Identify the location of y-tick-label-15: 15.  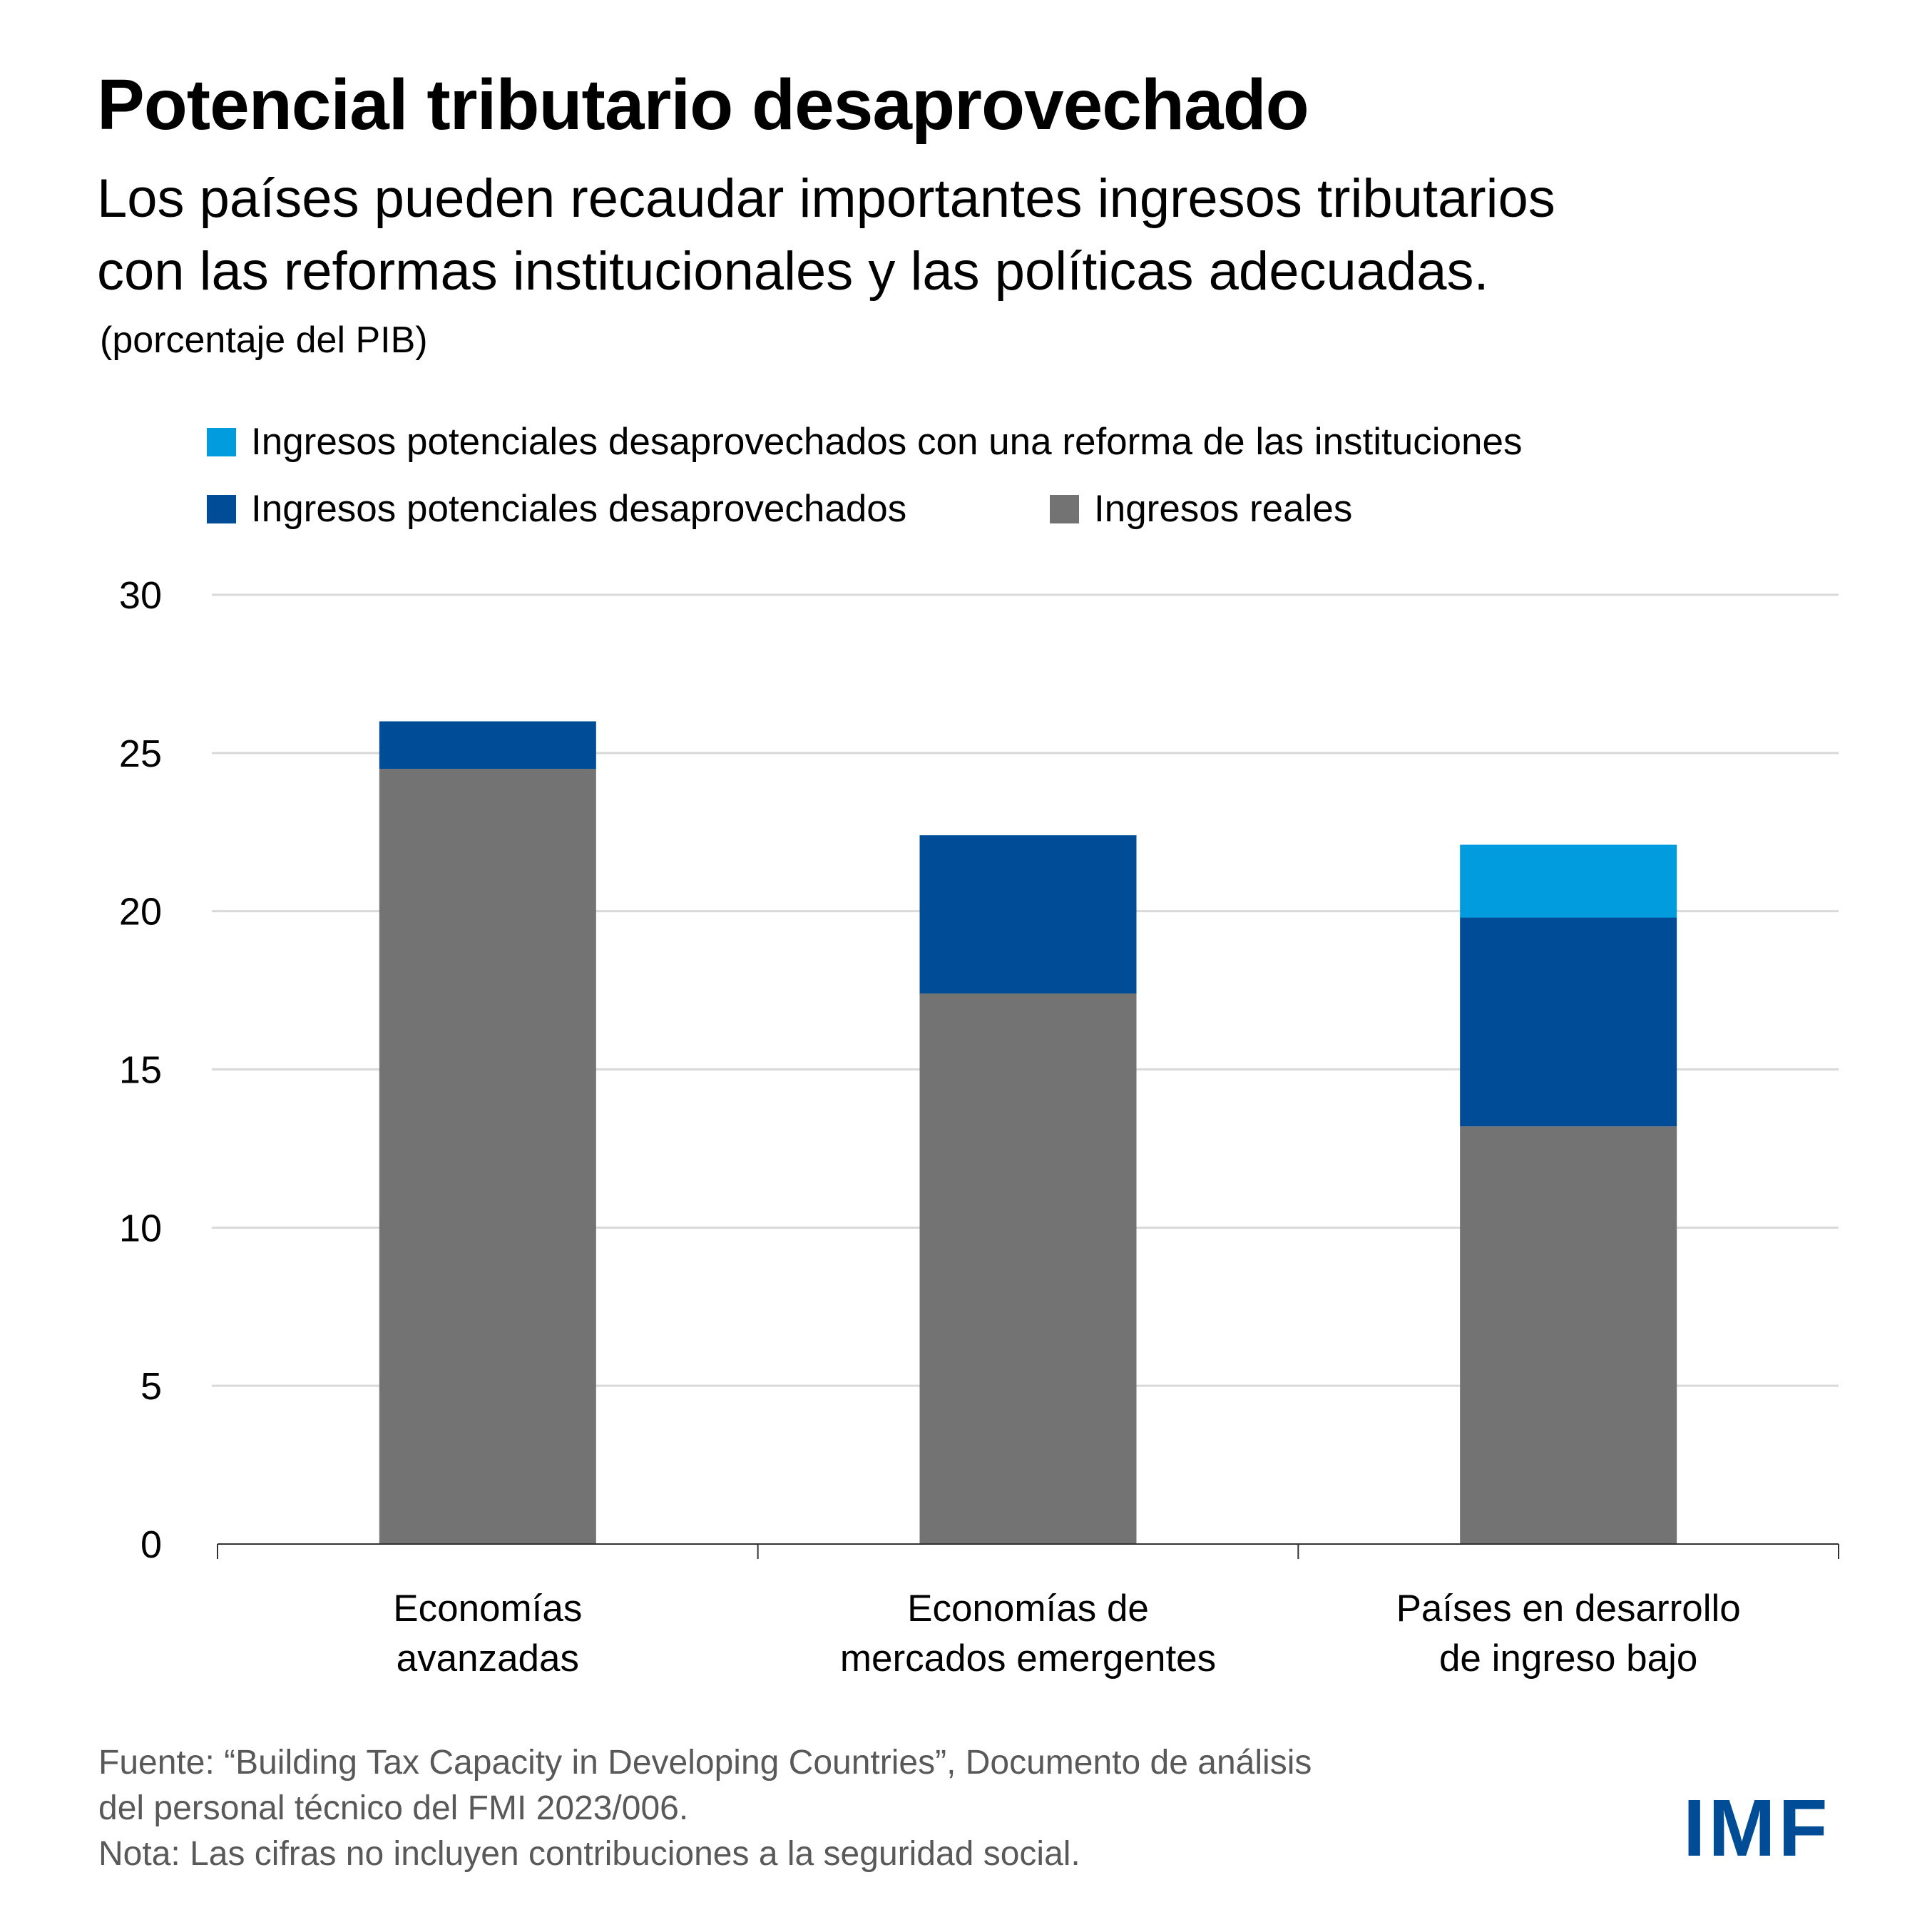
(140, 1070).